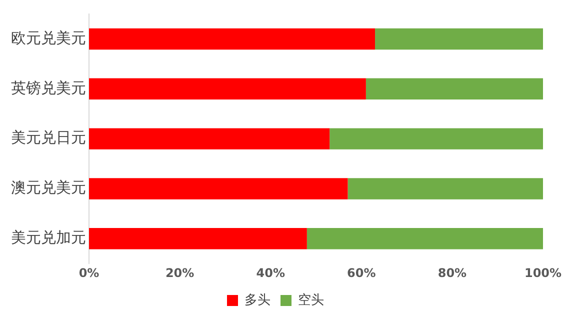 This screenshot has width=565, height=321. What do you see at coordinates (257, 300) in the screenshot?
I see `legend-label: 多头` at bounding box center [257, 300].